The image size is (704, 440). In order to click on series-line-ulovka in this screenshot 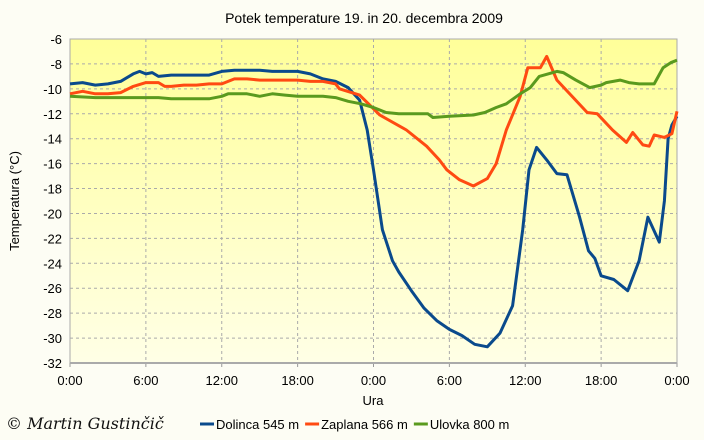, I will do `click(373, 88)`.